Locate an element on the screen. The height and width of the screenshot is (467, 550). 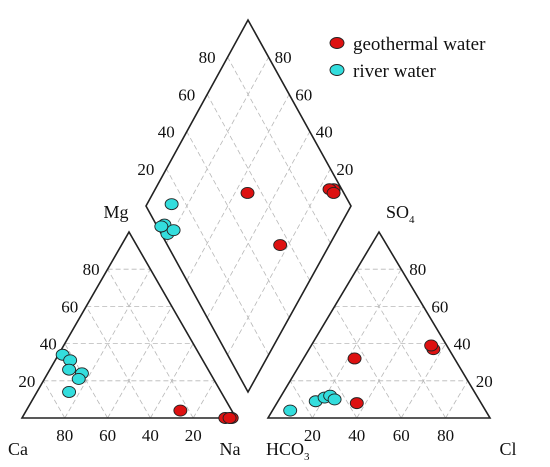
anion-right-tick: 80 is located at coordinates (417, 269).